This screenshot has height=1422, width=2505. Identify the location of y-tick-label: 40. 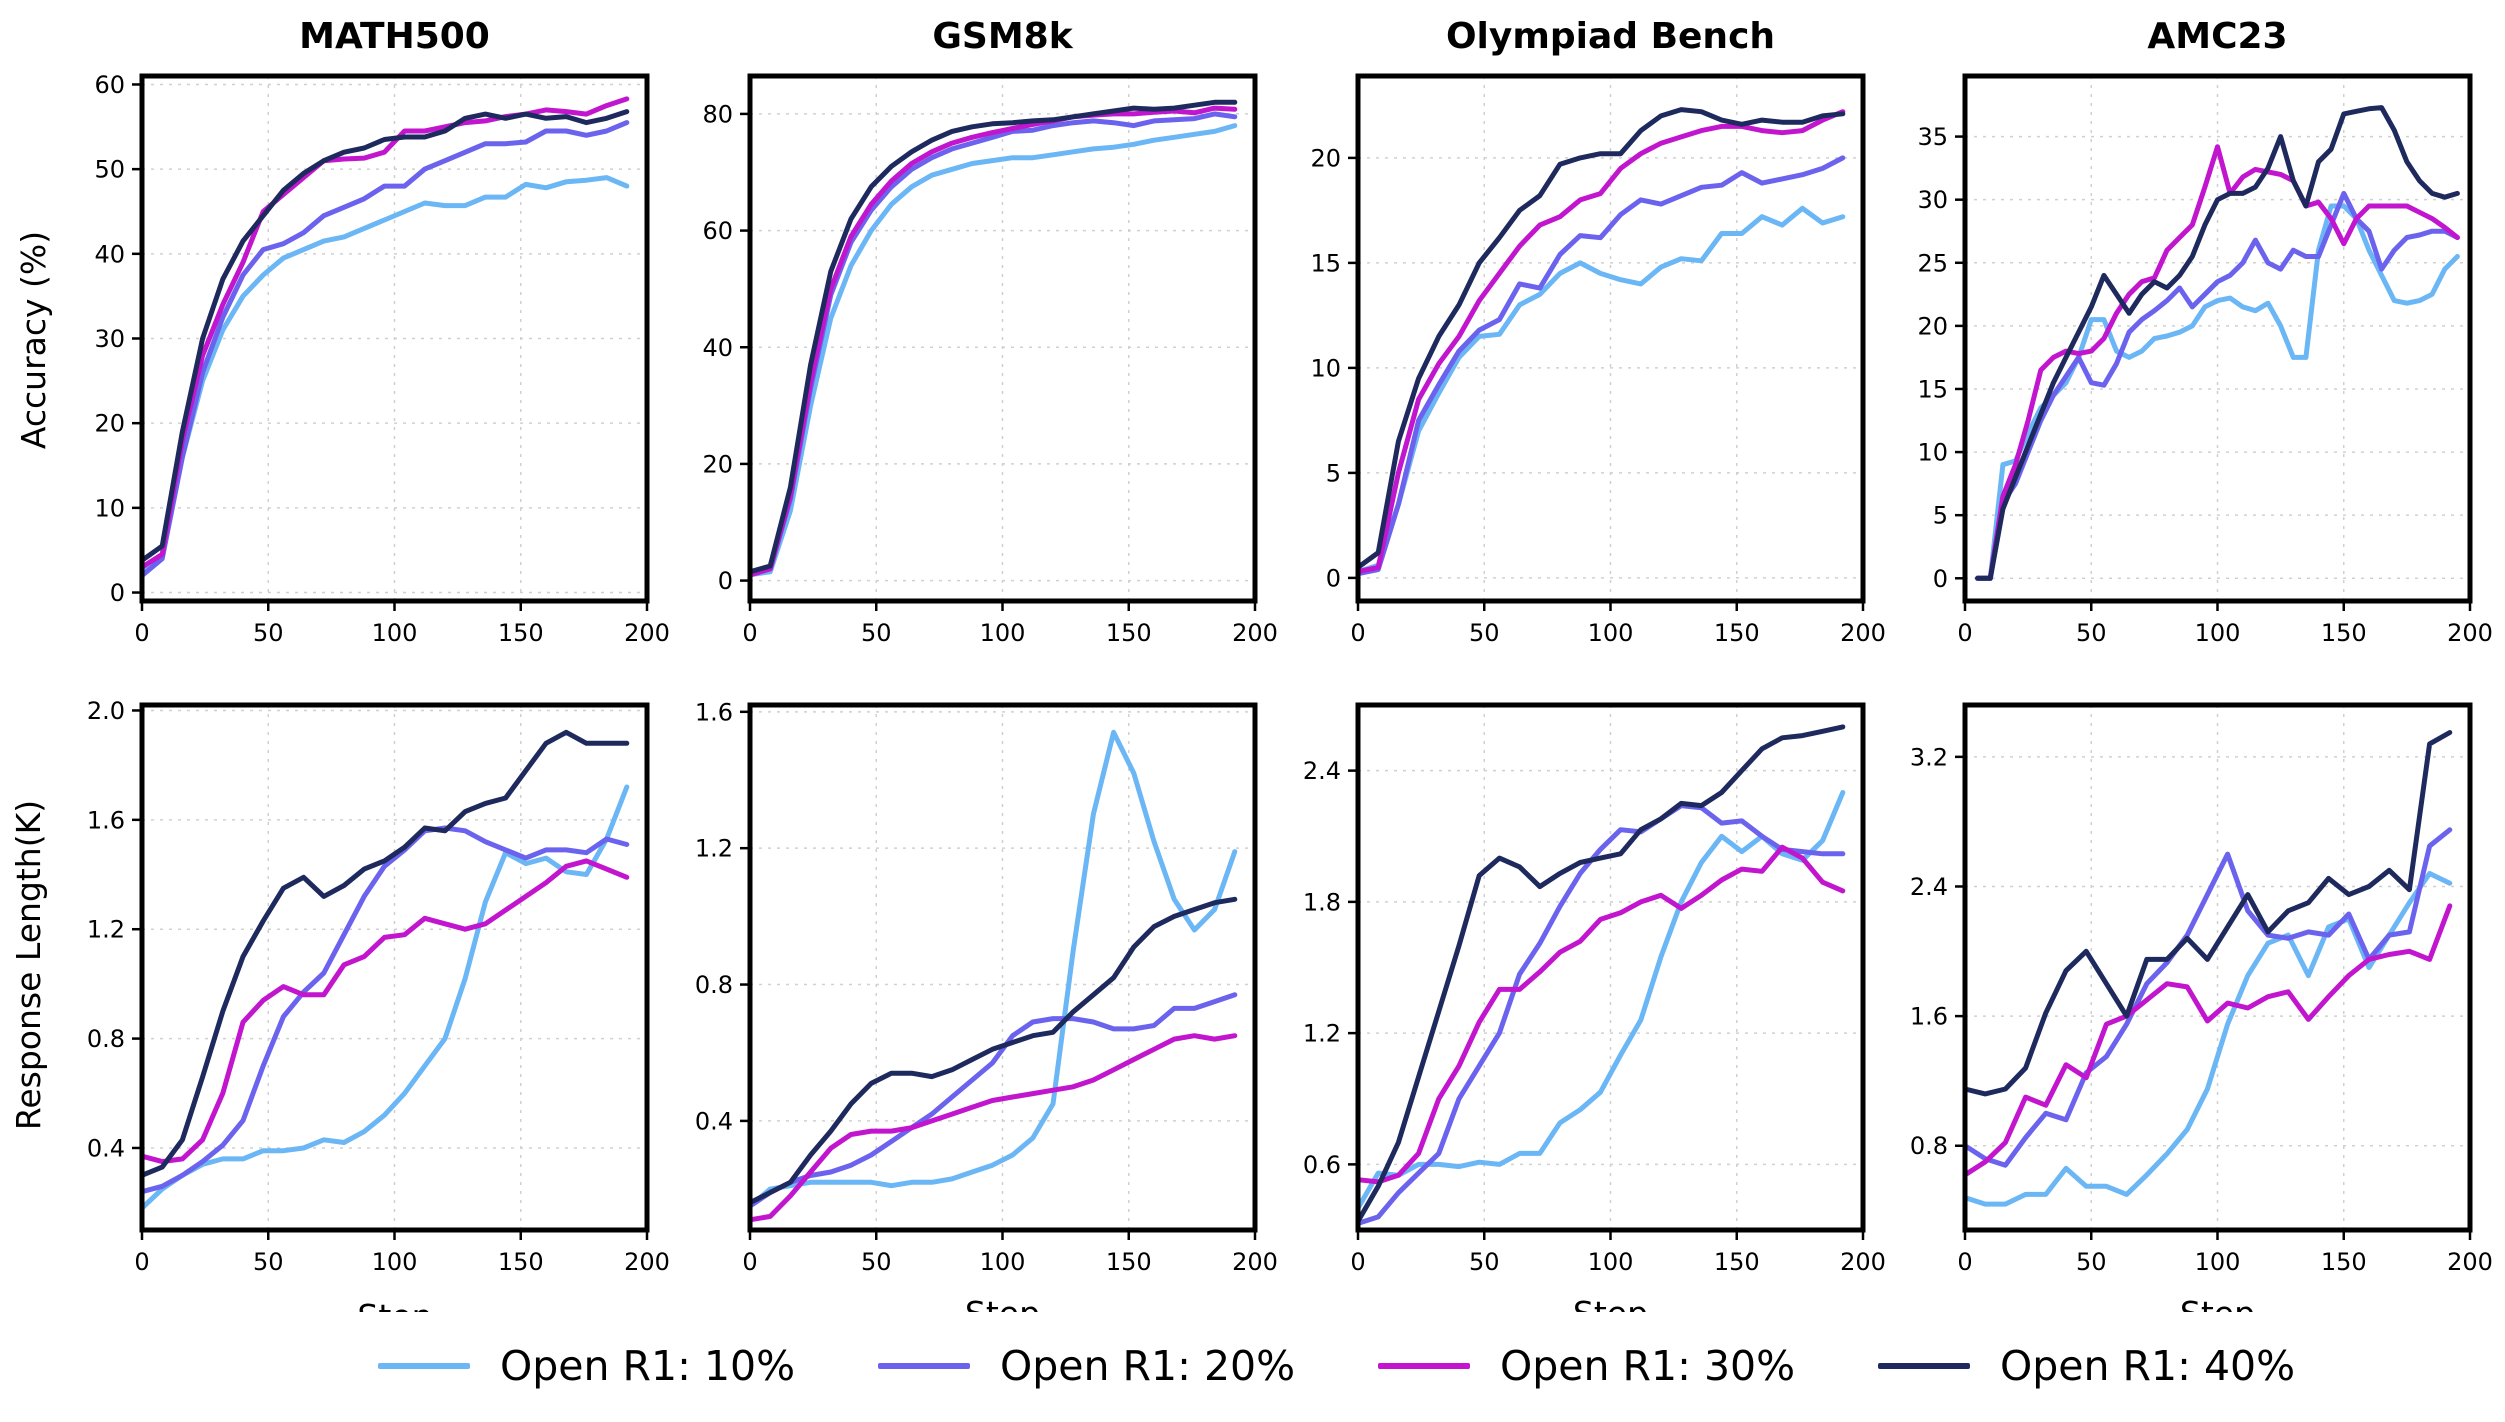
(109, 254).